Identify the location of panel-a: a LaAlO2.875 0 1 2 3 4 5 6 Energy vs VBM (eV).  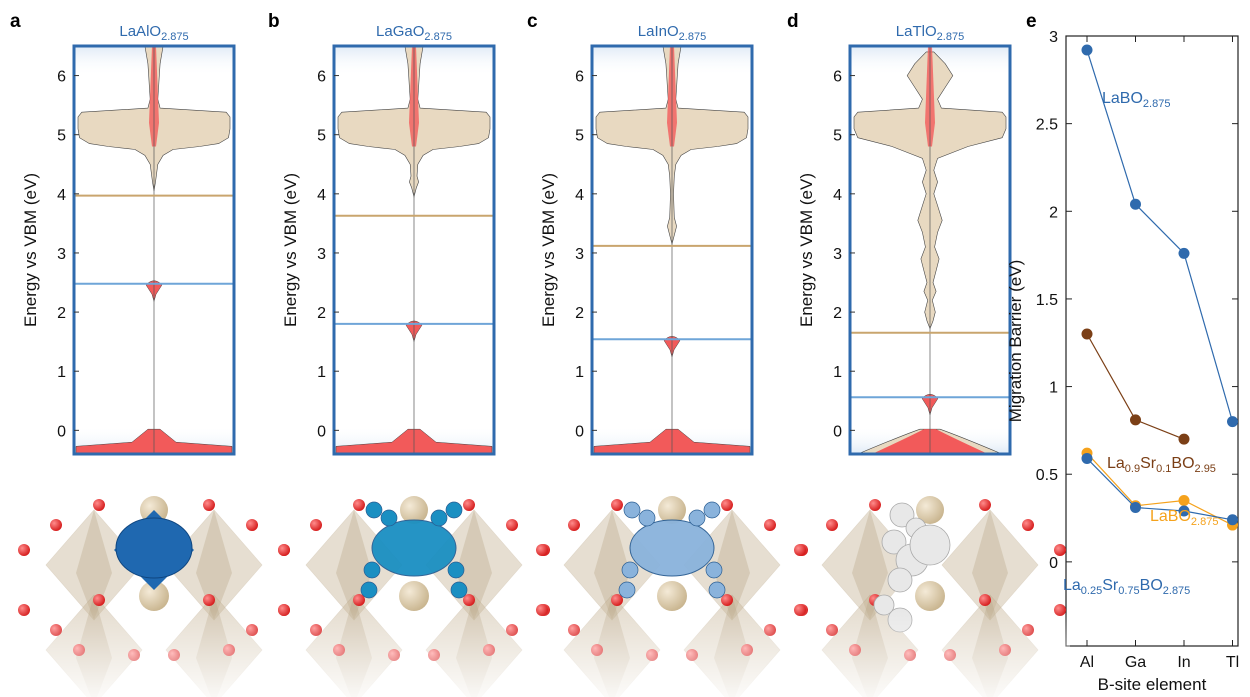
(123, 233).